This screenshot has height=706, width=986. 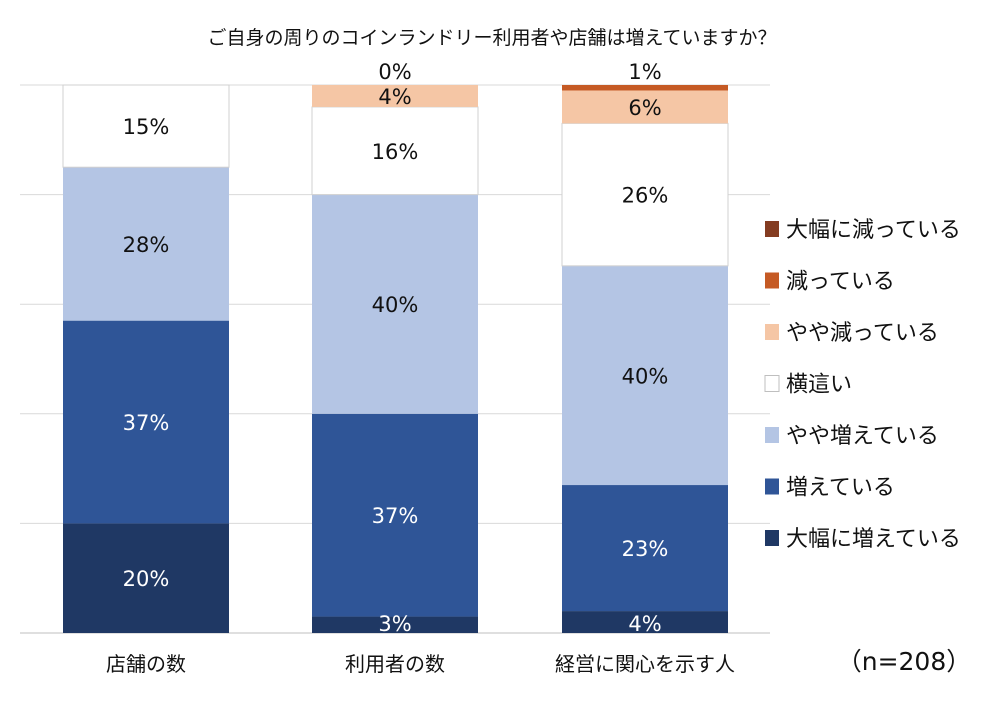 I want to click on data-label: 16%, so click(x=395, y=152).